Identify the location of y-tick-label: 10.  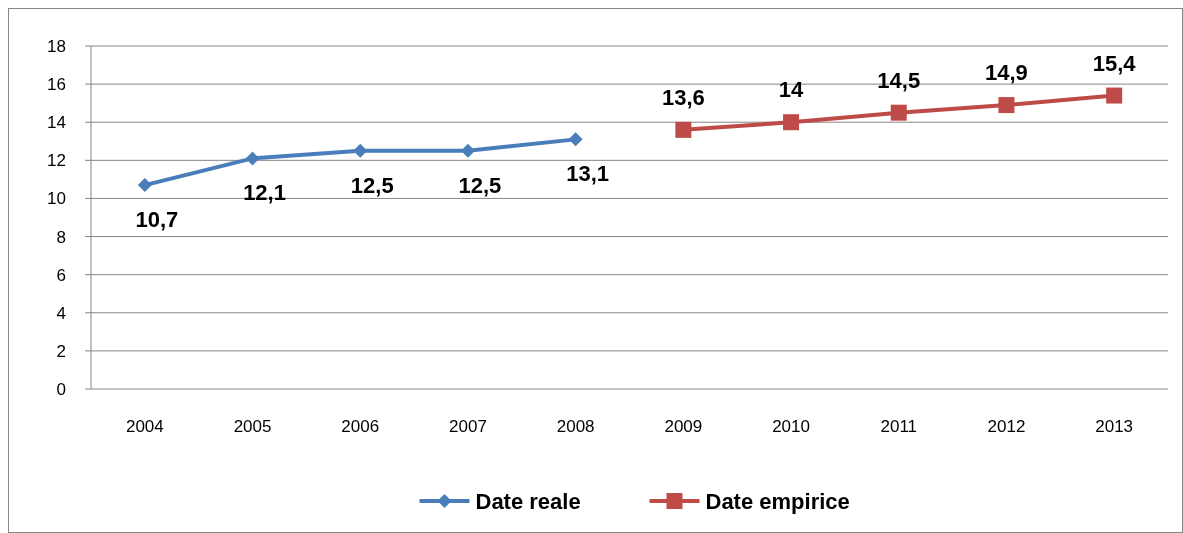
(56, 199).